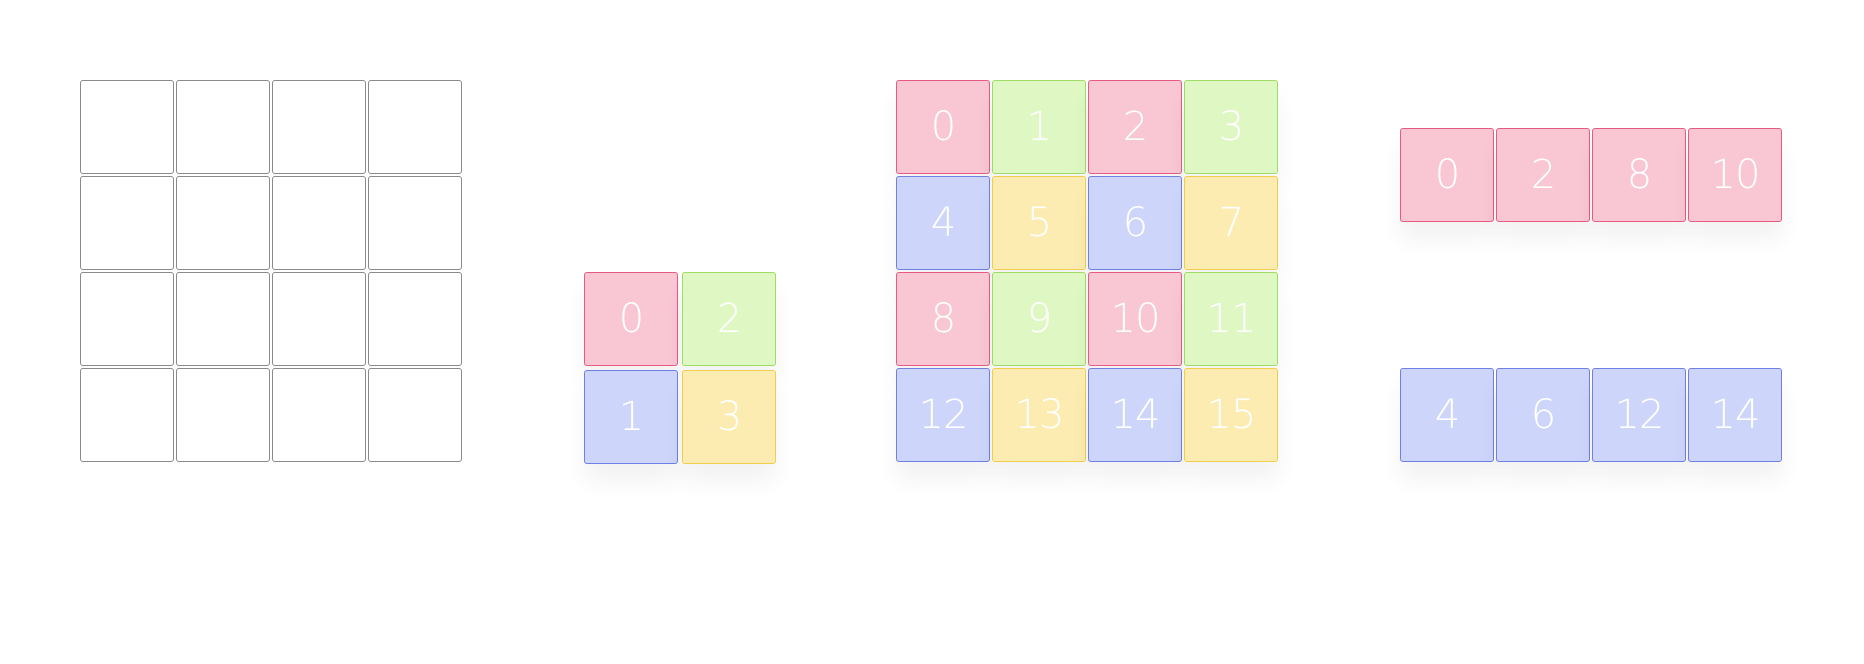 The image size is (1864, 664). What do you see at coordinates (1639, 175) in the screenshot?
I see `pink-row-cell-8: 8` at bounding box center [1639, 175].